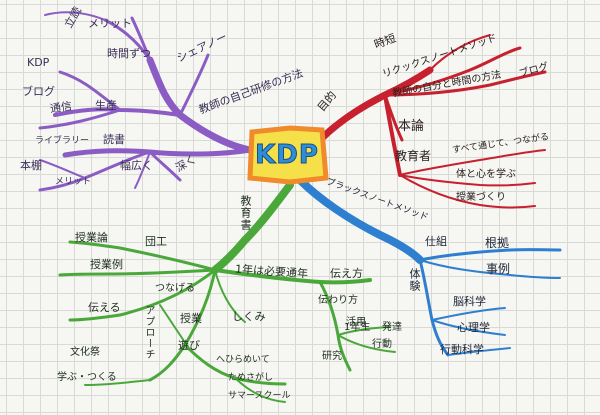 Image resolution: width=600 pixels, height=415 pixels. I want to click on purple-sub1-item2: メリット, so click(110, 23).